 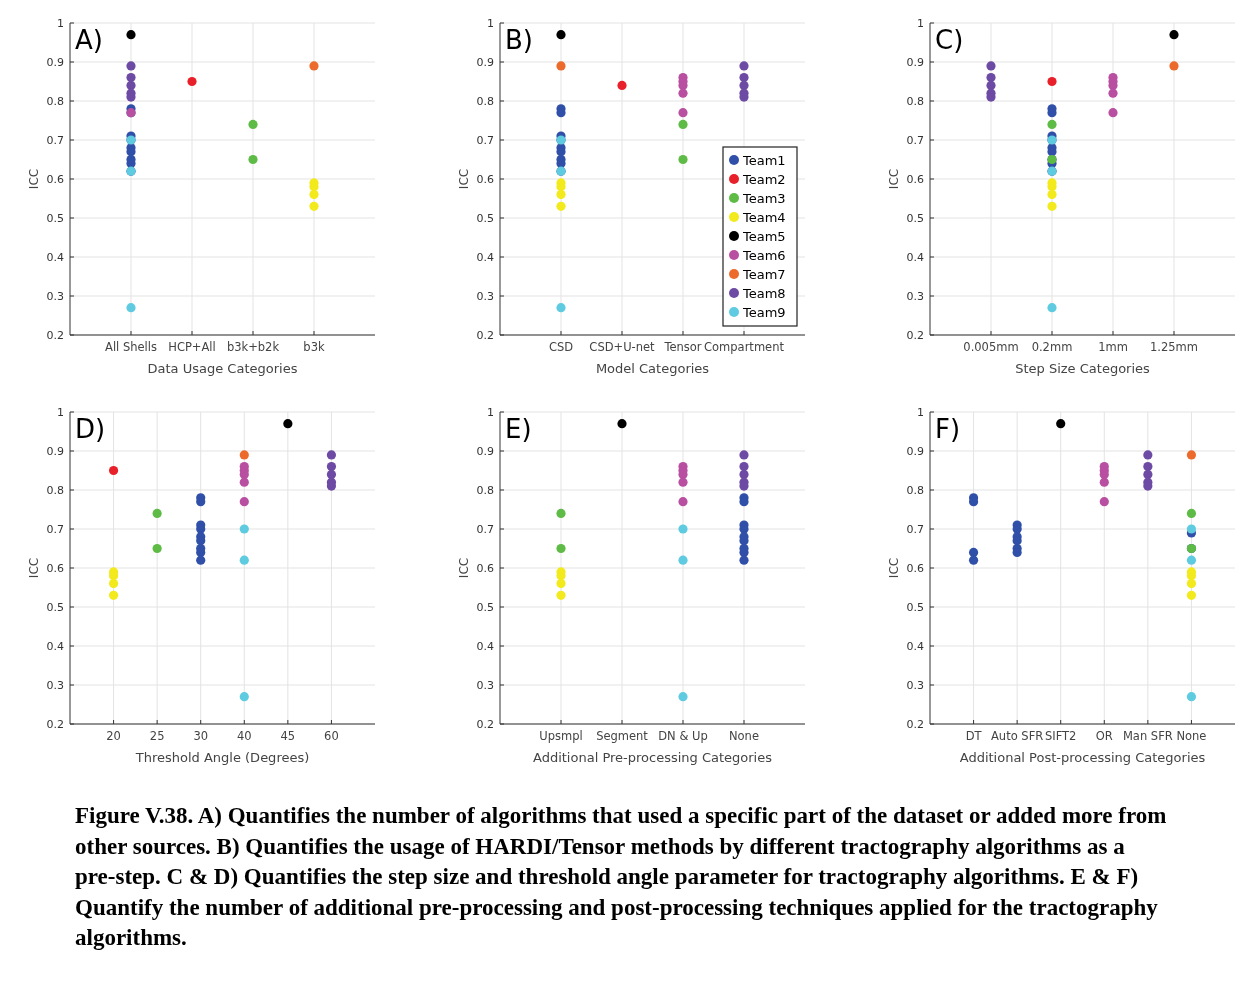 I want to click on chart-title: C), so click(x=949, y=40).